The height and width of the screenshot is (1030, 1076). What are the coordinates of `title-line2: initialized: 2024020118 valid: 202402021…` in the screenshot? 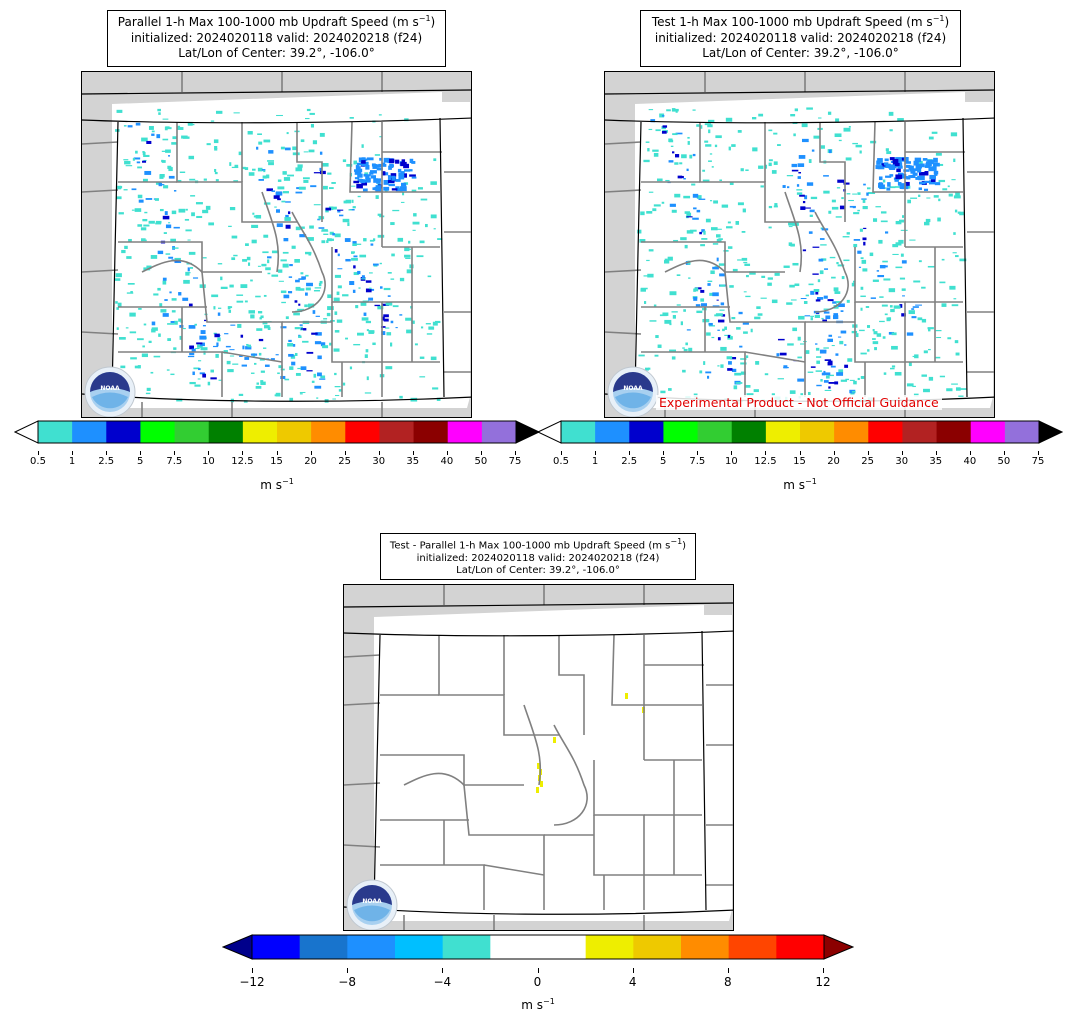 It's located at (800, 37).